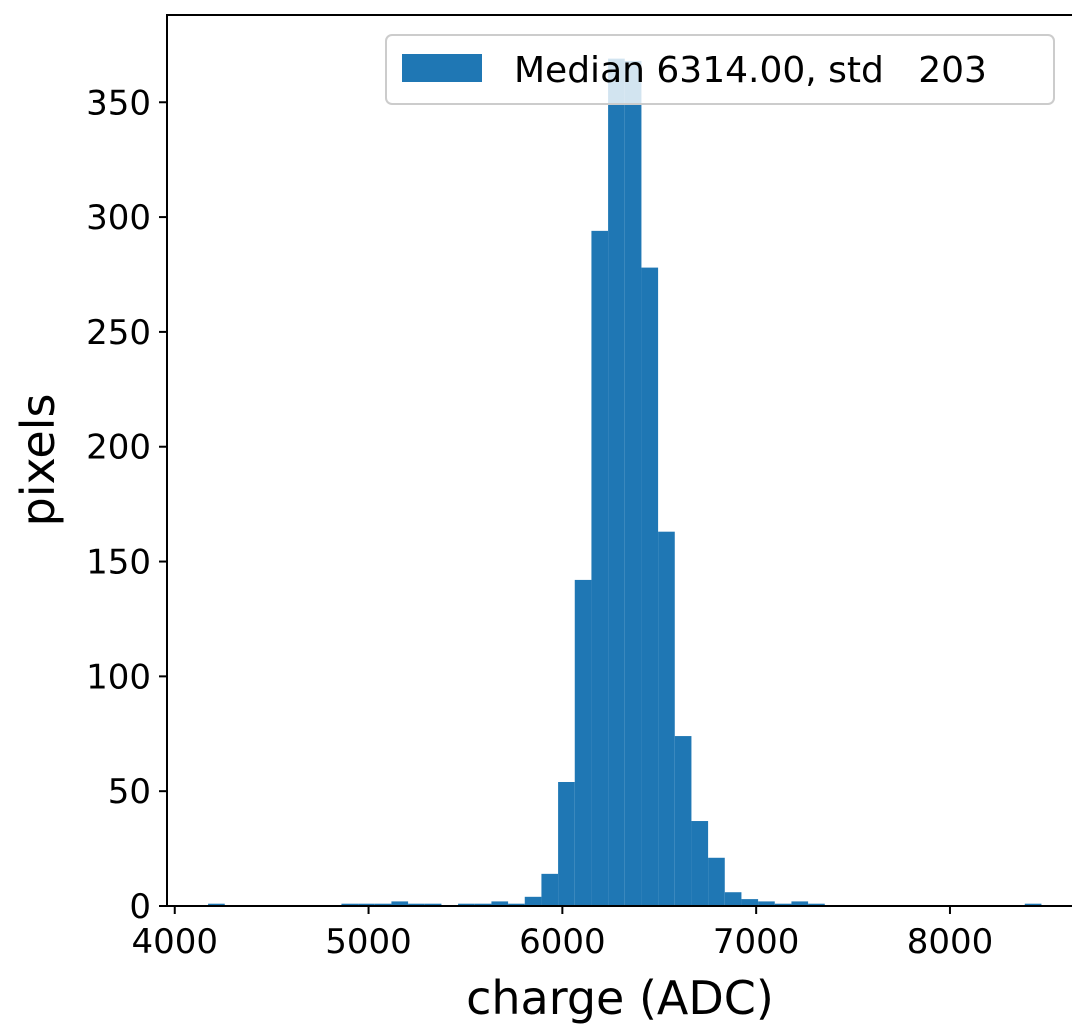 This screenshot has height=1034, width=1072. What do you see at coordinates (118, 218) in the screenshot?
I see `y-tick-label-300: 300` at bounding box center [118, 218].